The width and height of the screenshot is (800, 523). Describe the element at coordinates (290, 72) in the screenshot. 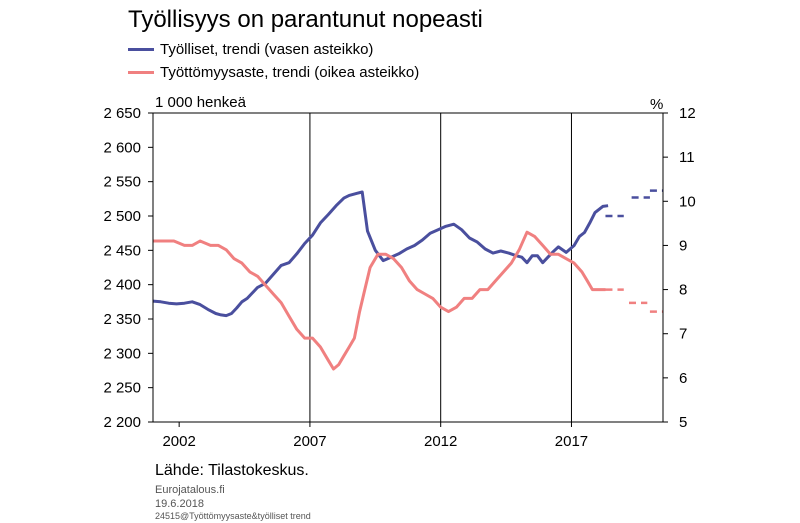

I see `legend-label-unemployment: Työttömyysaste, trendi (oikea asteikko)` at that location.